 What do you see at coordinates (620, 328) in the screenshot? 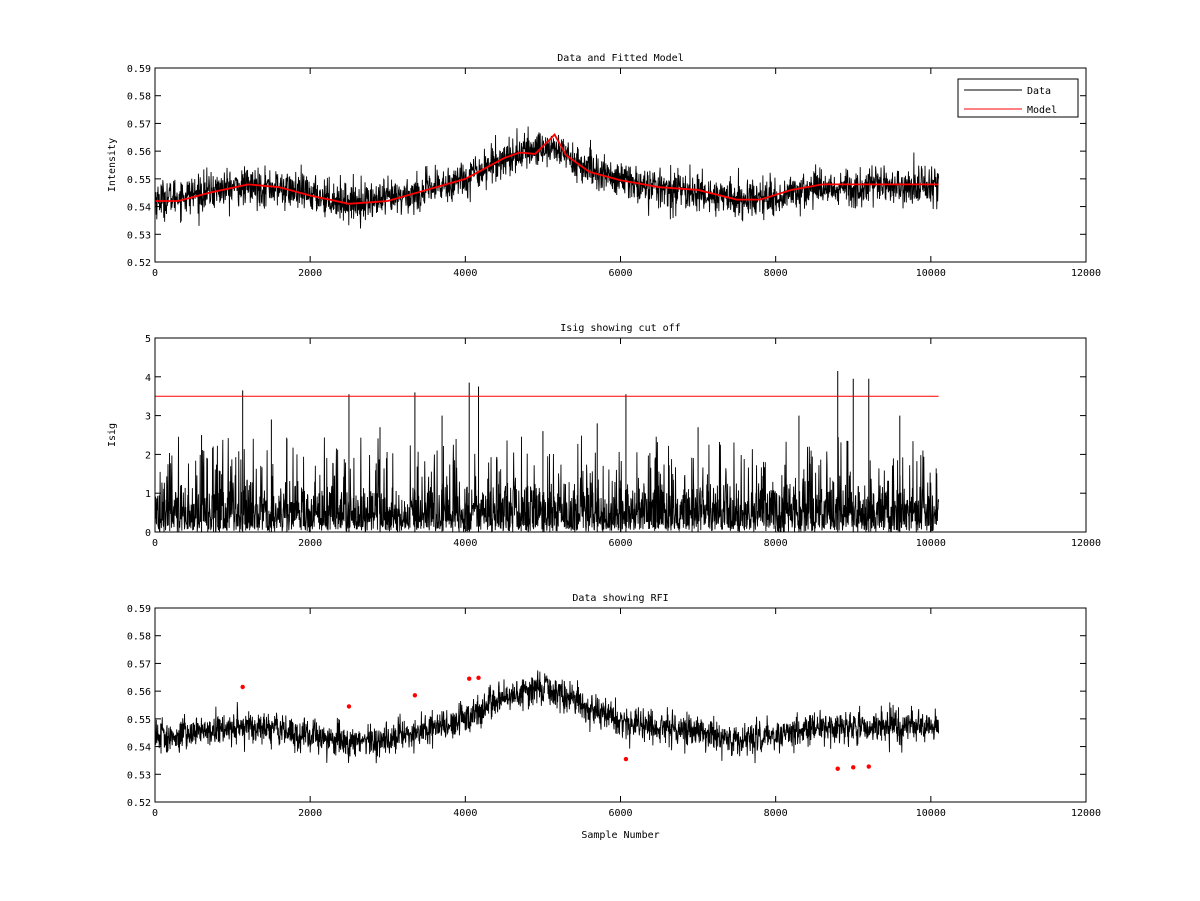
I see `chart-title: Isig showing cut off` at bounding box center [620, 328].